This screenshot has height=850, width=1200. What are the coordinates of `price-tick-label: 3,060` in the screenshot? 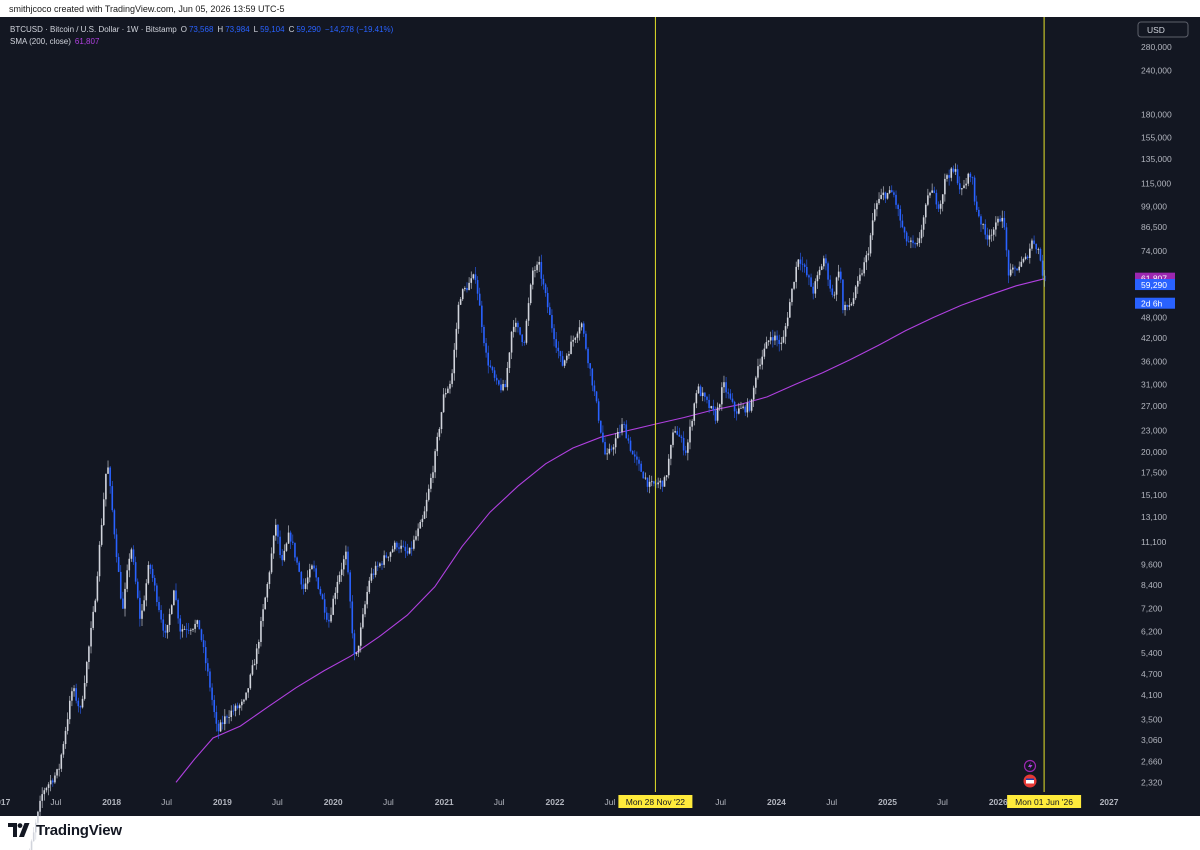 It's located at (1152, 740).